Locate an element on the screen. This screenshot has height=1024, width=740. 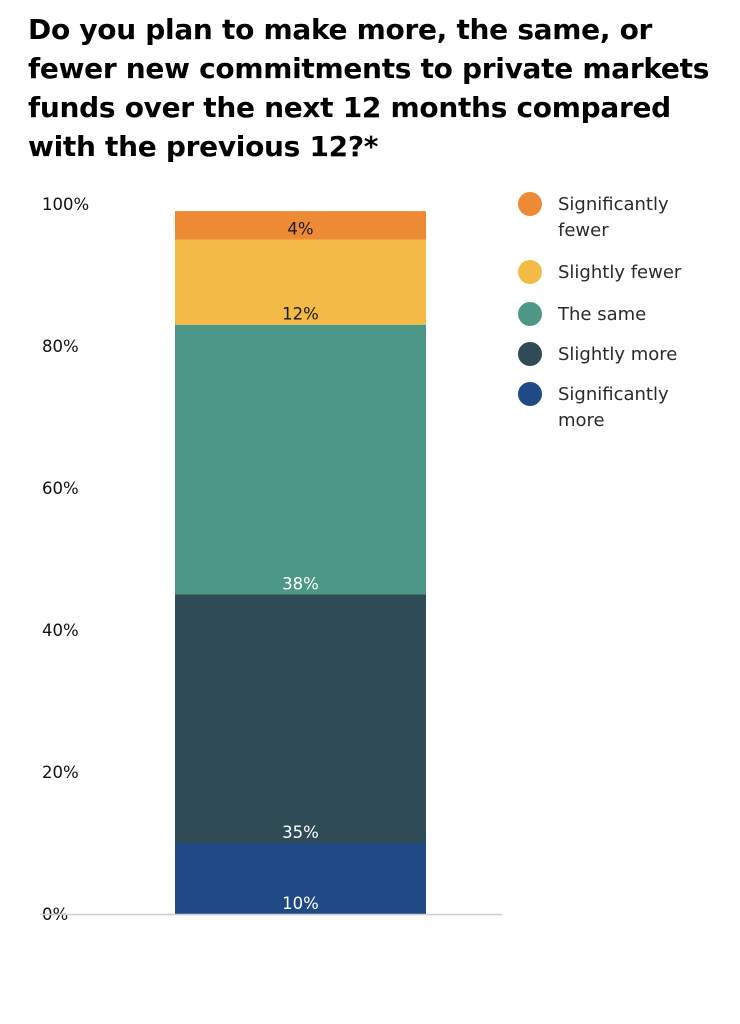
legend-item: Slightly more is located at coordinates (623, 355).